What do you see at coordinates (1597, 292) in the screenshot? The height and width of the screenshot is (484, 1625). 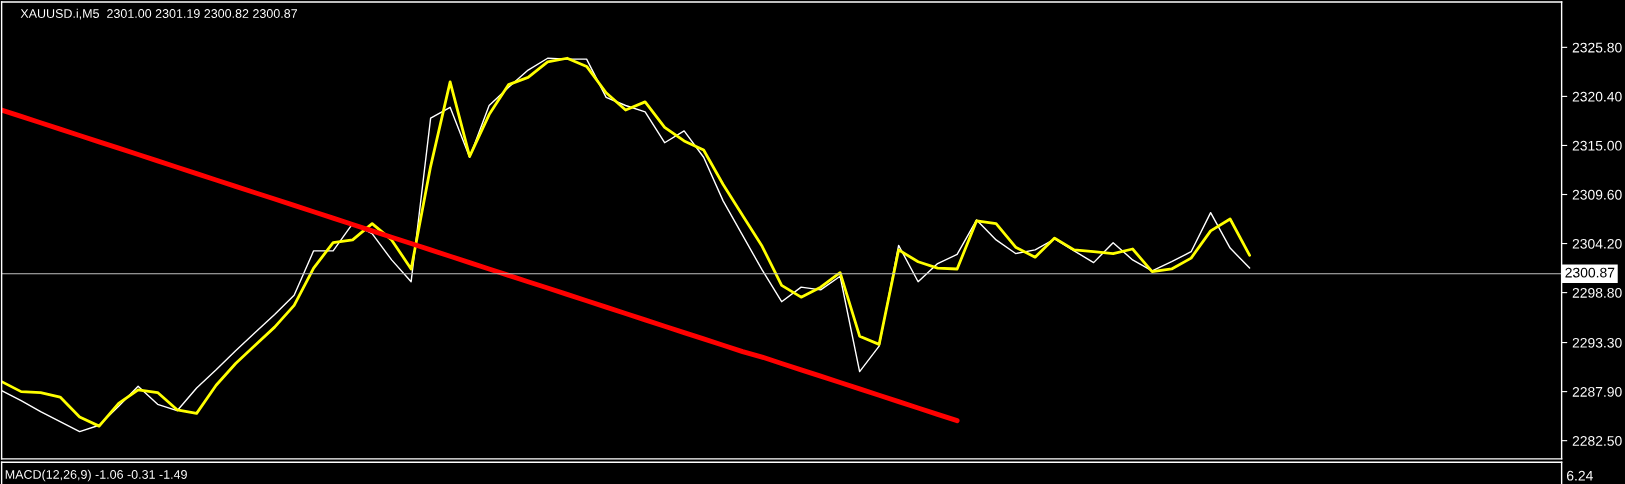 I see `y-tick-label: 2298.80` at bounding box center [1597, 292].